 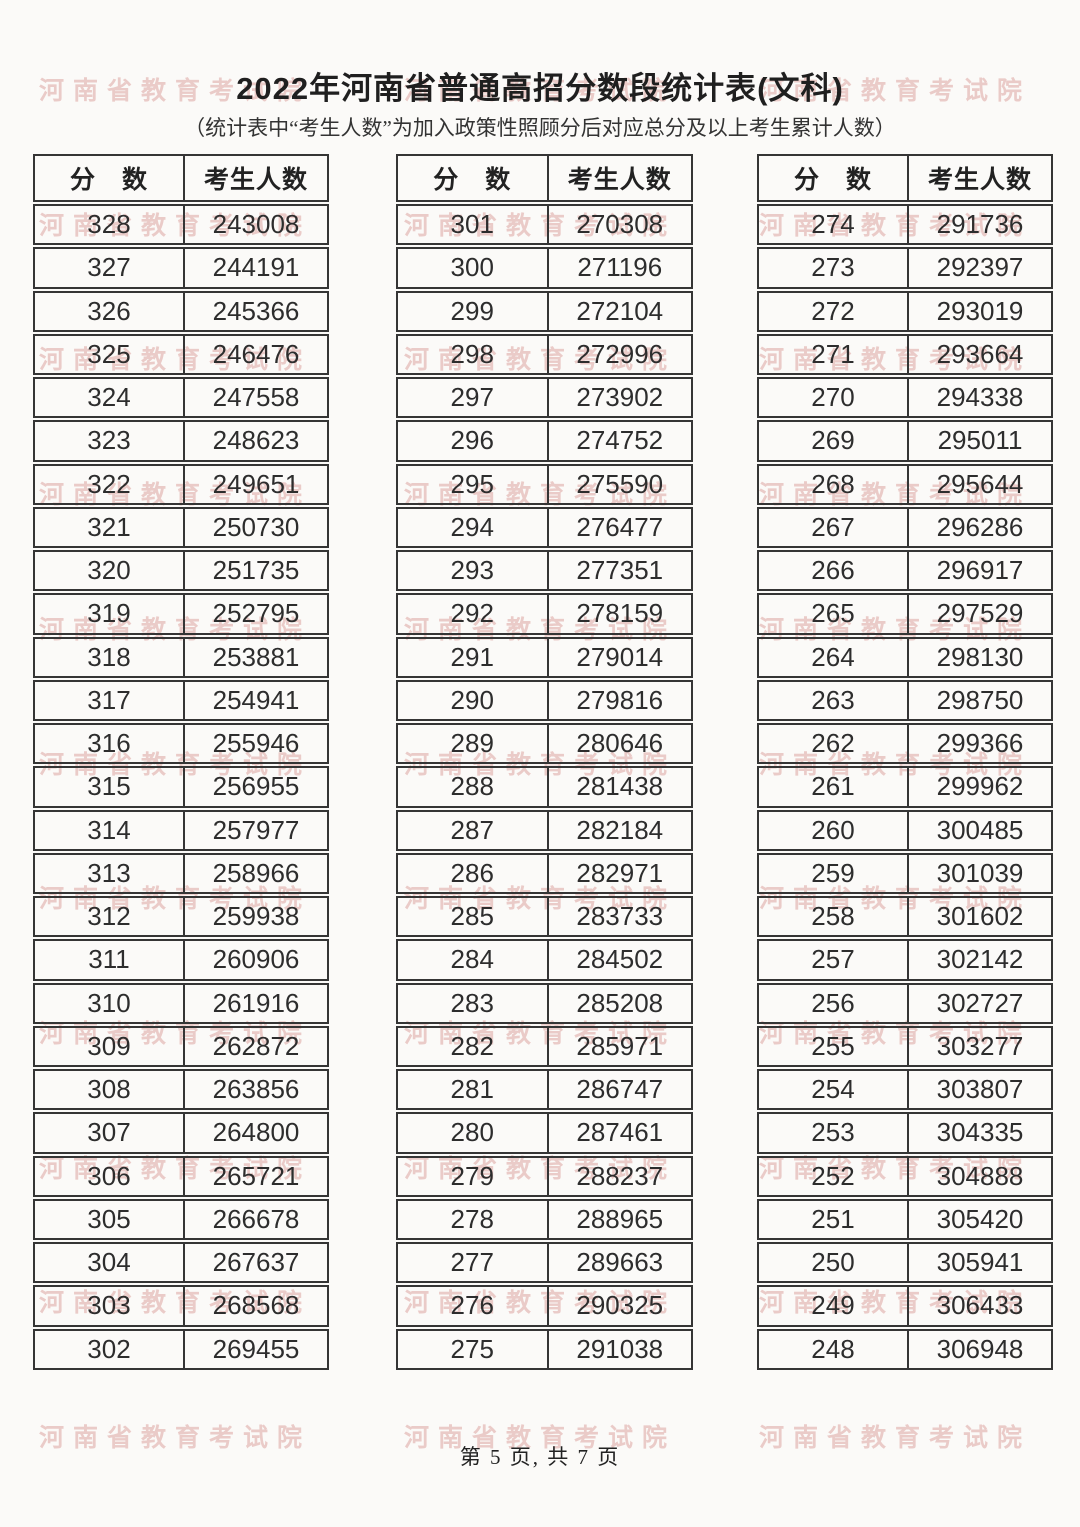 I want to click on count-cell: 294338, so click(x=980, y=398).